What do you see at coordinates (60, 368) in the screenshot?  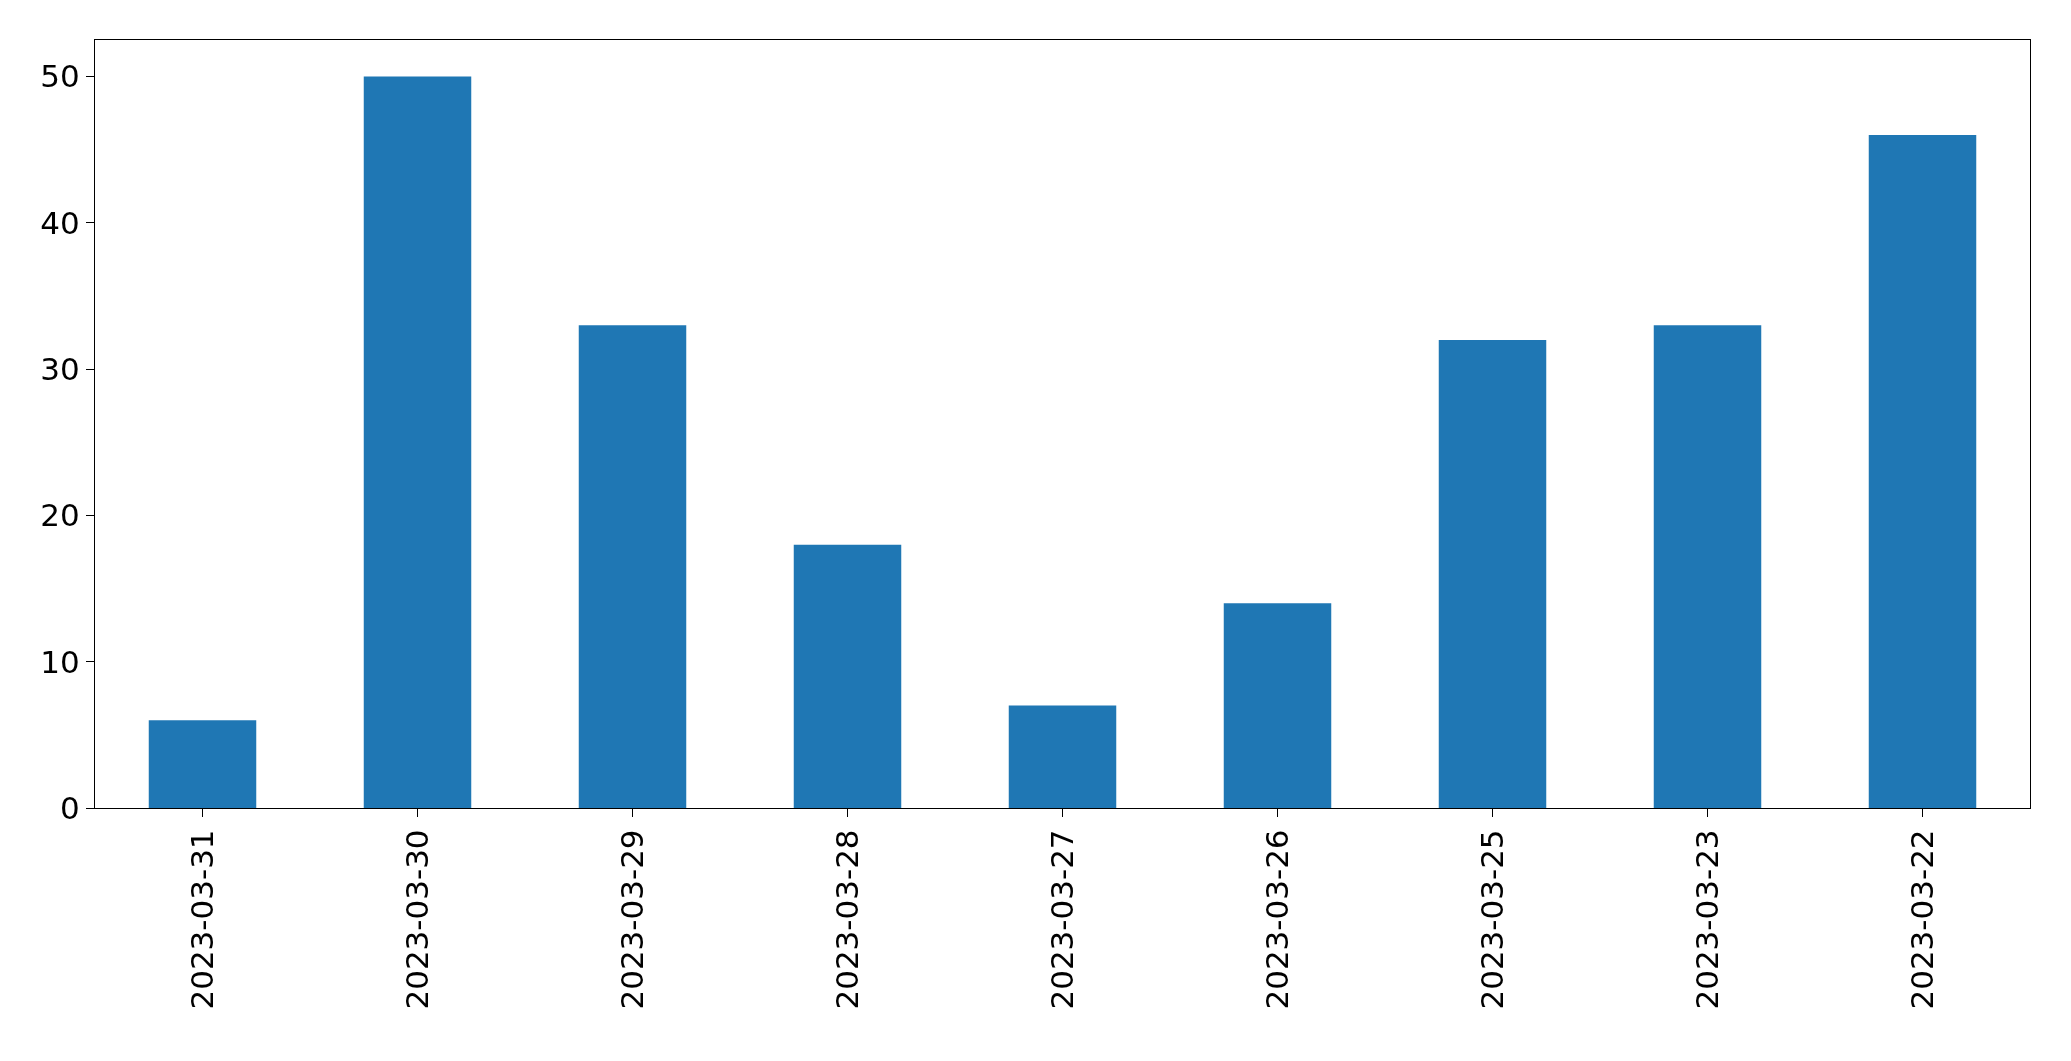 I see `y-tick-label: 30` at bounding box center [60, 368].